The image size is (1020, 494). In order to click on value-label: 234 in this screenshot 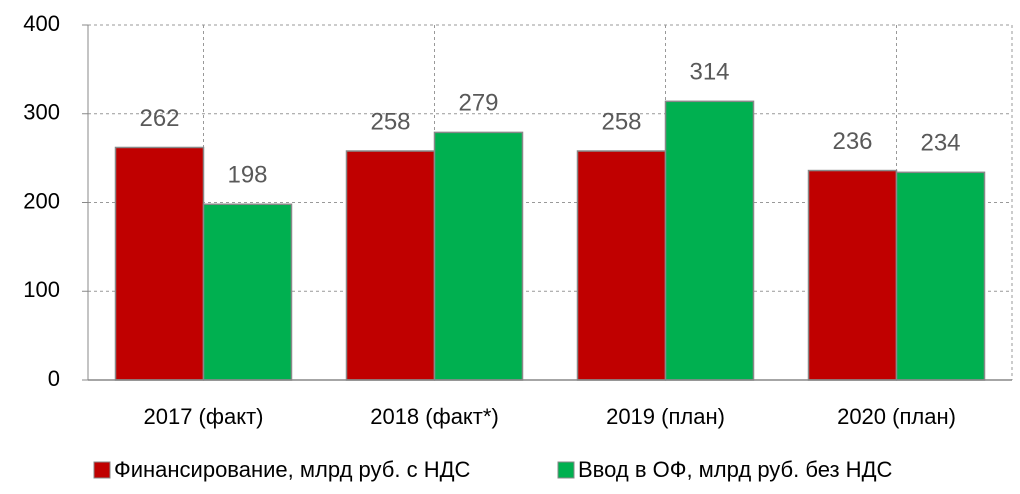, I will do `click(940, 143)`.